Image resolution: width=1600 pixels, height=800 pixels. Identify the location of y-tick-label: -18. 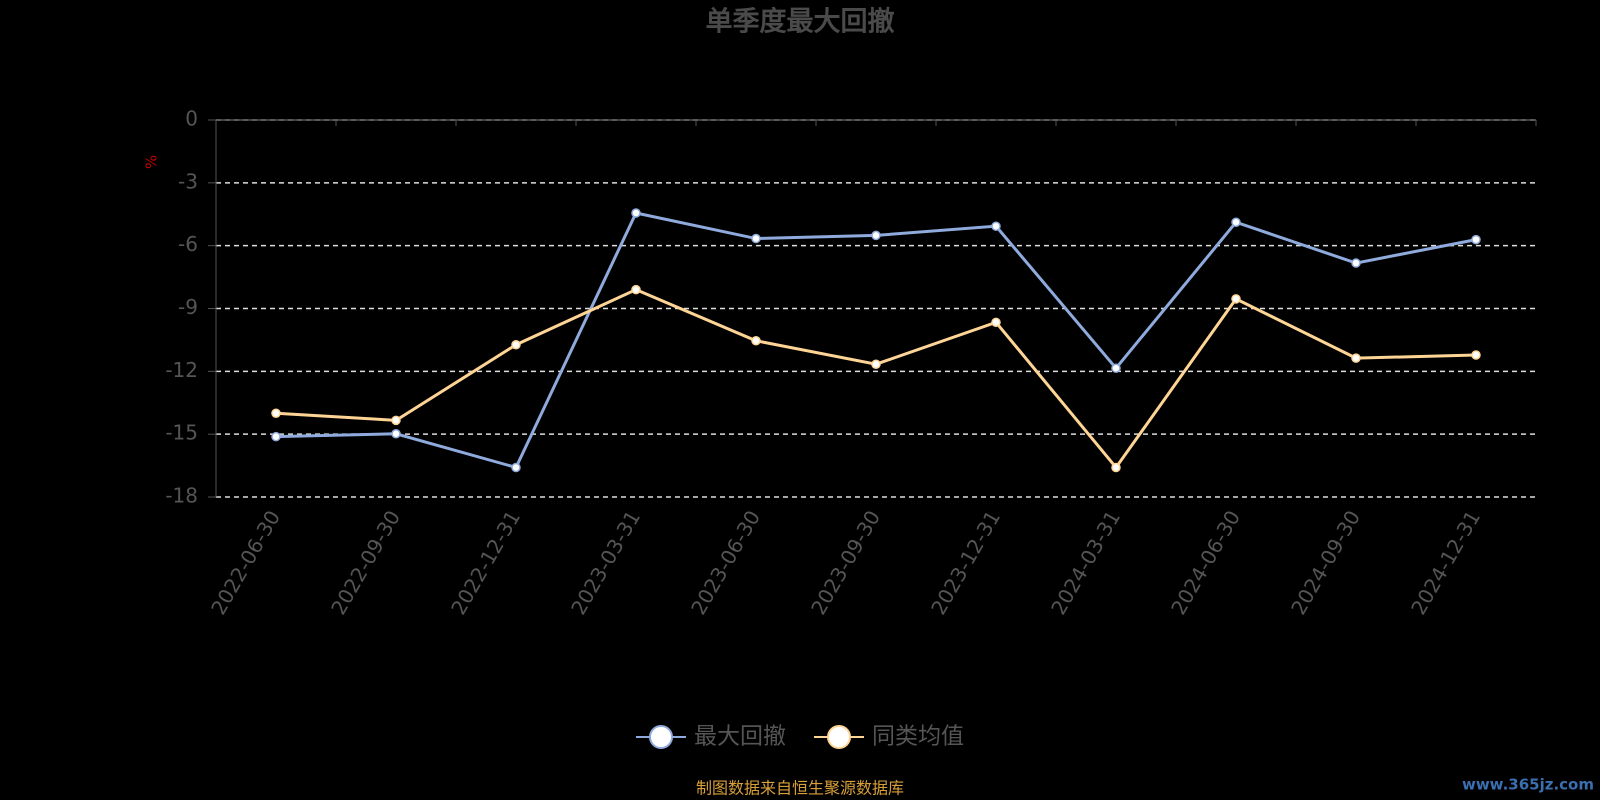
(181, 496).